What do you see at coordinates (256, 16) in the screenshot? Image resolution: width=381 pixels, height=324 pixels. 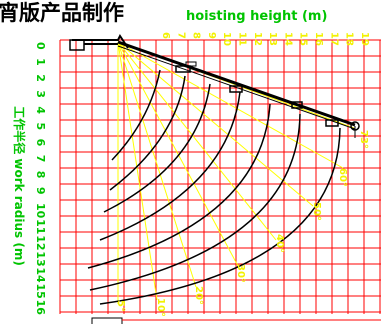 I see `x-axis-label: hoisting height (m)` at bounding box center [256, 16].